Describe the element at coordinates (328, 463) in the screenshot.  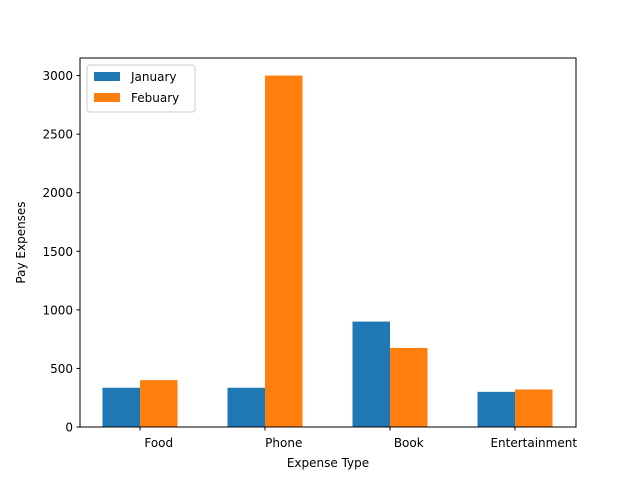
I see `x-axis-label: Expense Type` at that location.